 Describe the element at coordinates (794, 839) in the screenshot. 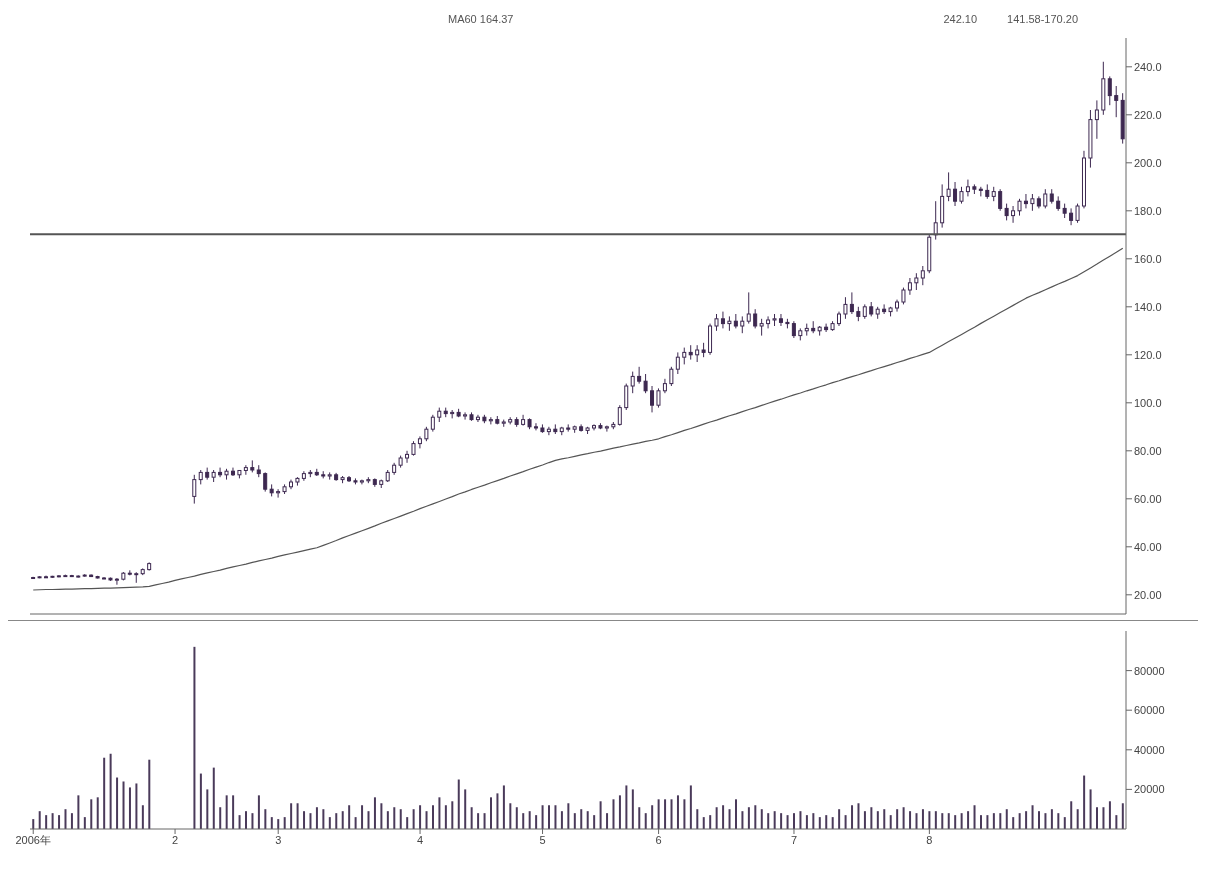

I see `x-tick-label: 7` at that location.